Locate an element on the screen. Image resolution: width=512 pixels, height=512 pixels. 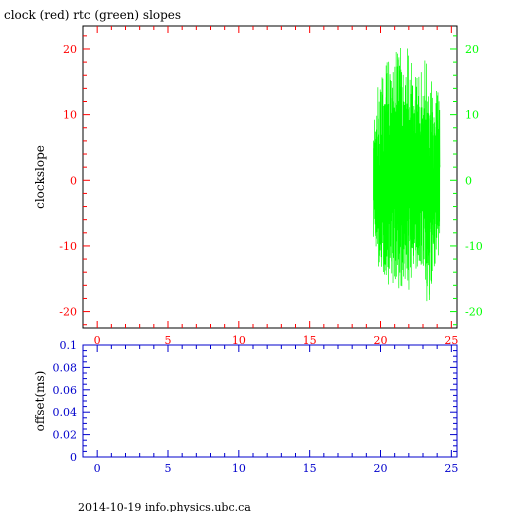
y-tick-label: 0.1 is located at coordinates (69, 345).